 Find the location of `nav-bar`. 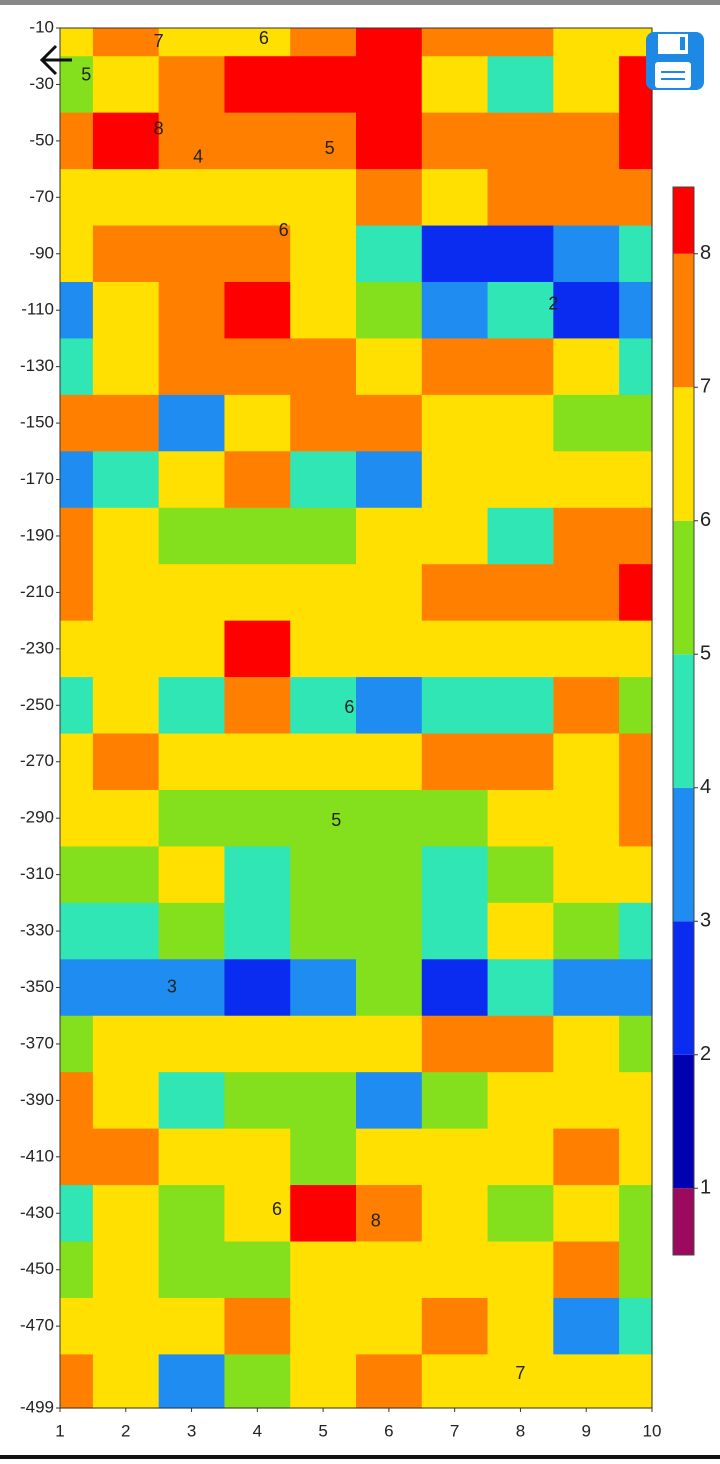

nav-bar is located at coordinates (360, 1457).